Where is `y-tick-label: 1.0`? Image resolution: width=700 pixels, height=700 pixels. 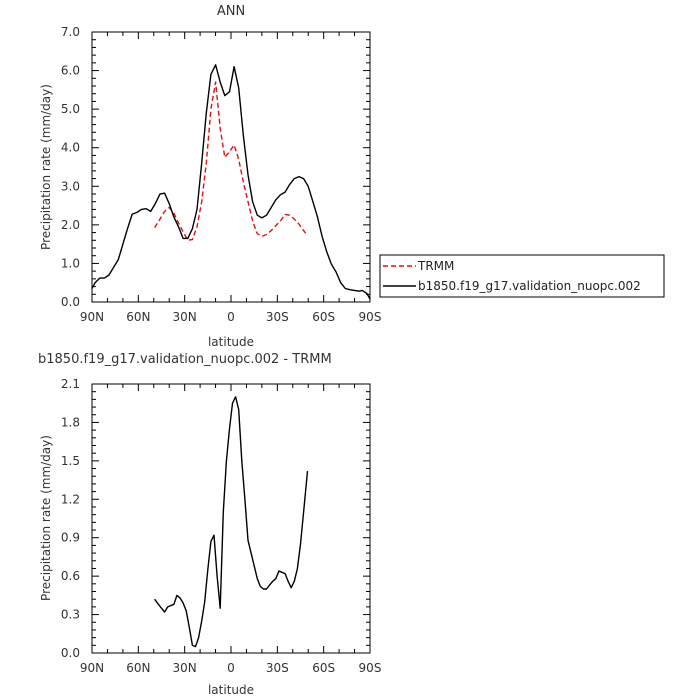 y-tick-label: 1.0 is located at coordinates (70, 263).